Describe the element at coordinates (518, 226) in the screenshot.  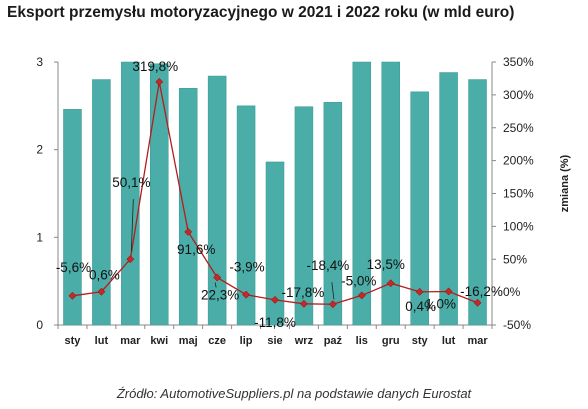
I see `right-tick-label: 100%` at that location.